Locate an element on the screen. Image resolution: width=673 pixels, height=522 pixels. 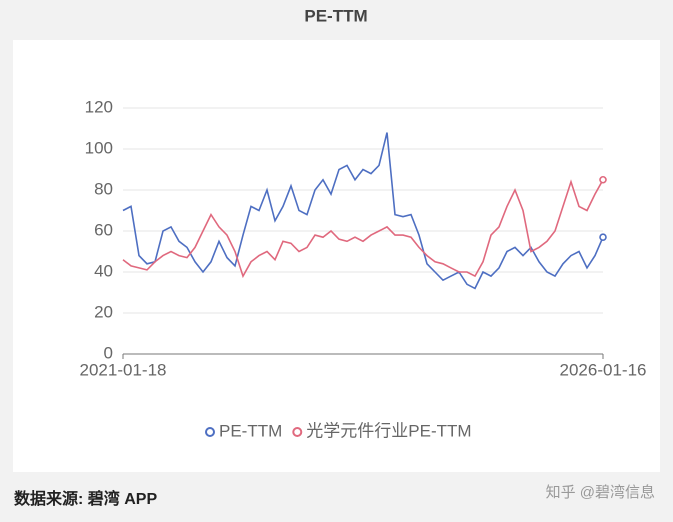
y-tick-label: 0 is located at coordinates (108, 352).